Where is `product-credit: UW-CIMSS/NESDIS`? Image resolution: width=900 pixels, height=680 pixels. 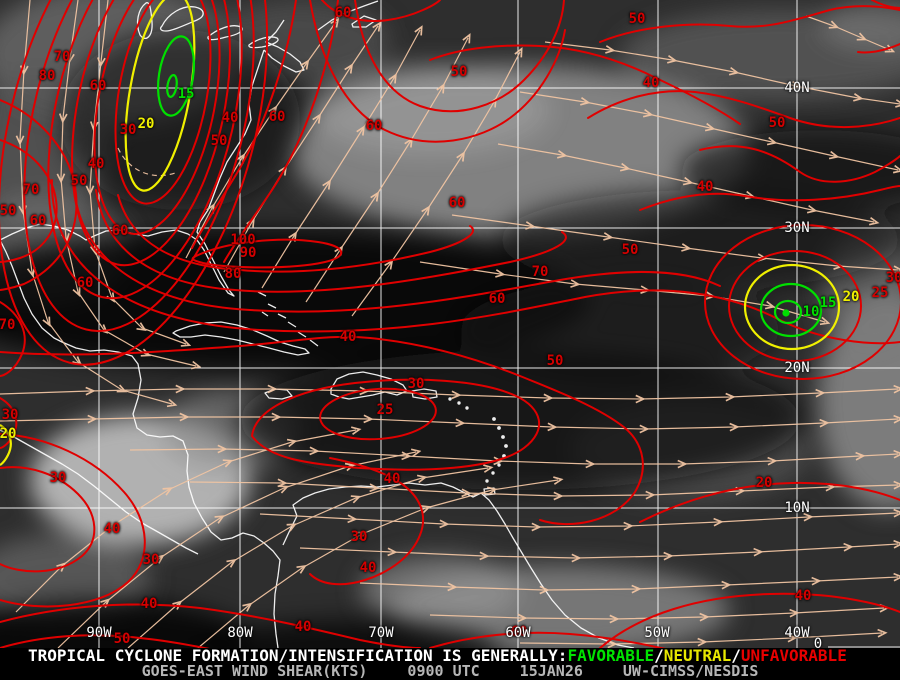
product-credit: UW-CIMSS/NESDIS is located at coordinates (690, 671).